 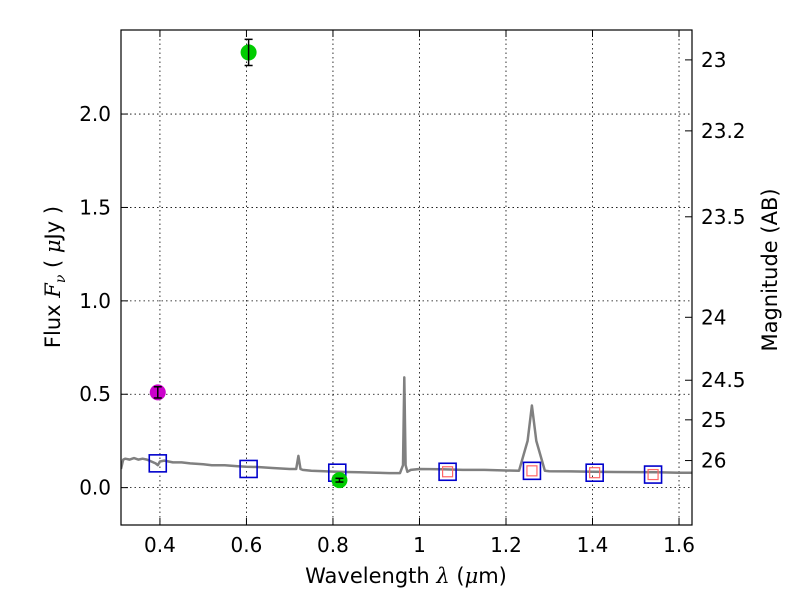 What do you see at coordinates (55, 277) in the screenshot?
I see `y-axis-label: Flux Fν ( μJy )` at bounding box center [55, 277].